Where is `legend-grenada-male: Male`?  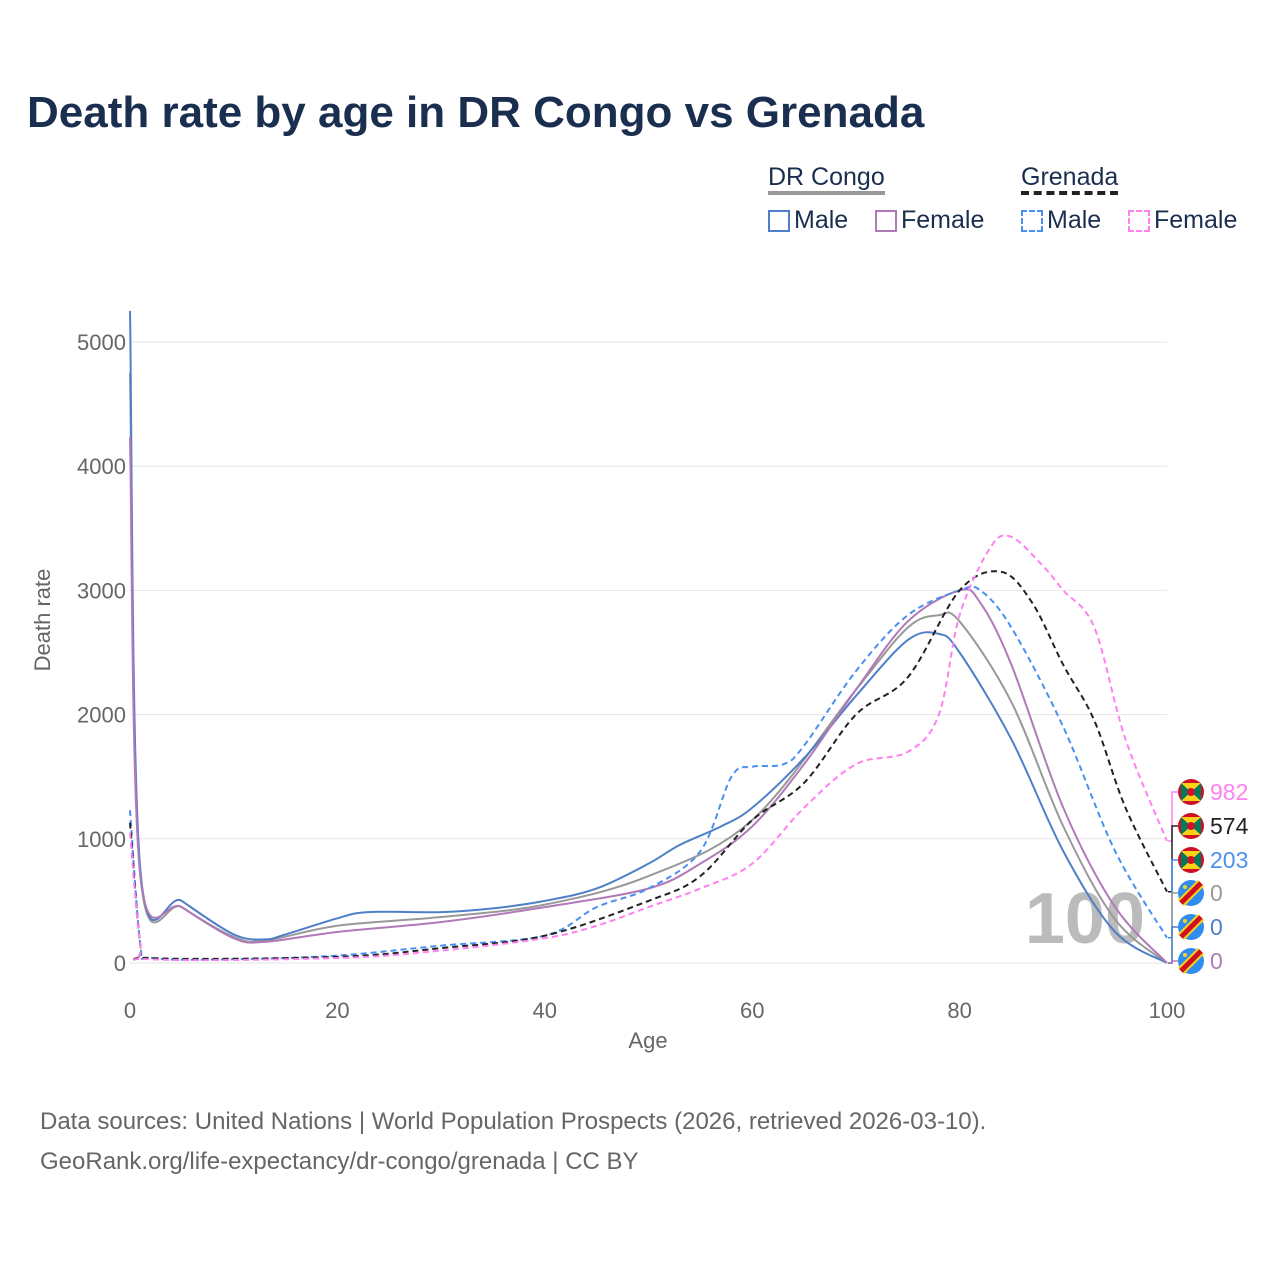 legend-grenada-male: Male is located at coordinates (1061, 220).